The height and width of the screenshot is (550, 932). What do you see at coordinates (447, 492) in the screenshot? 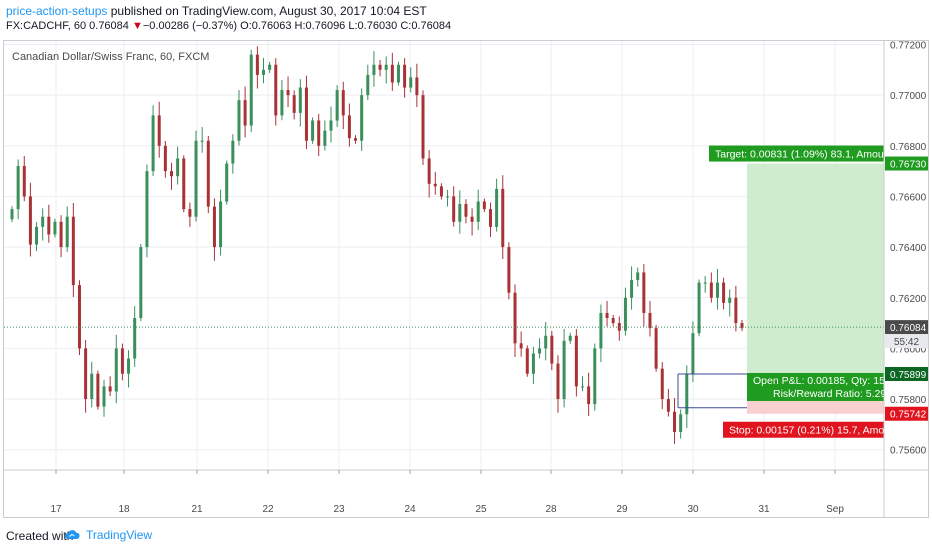
I see `time-axis: 17 18 21 22 23 24 25 28 29 30 31 Sep` at bounding box center [447, 492].